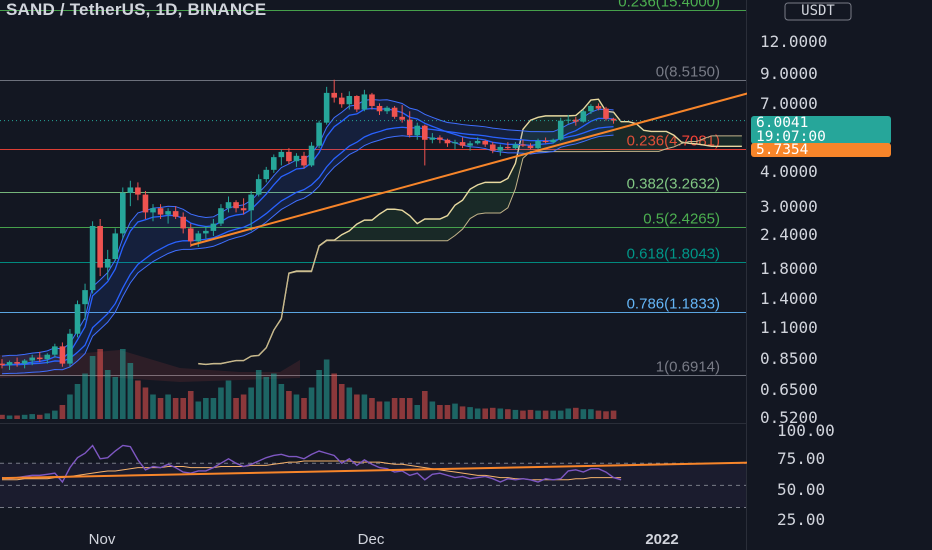  I want to click on rsi-line, so click(311, 464).